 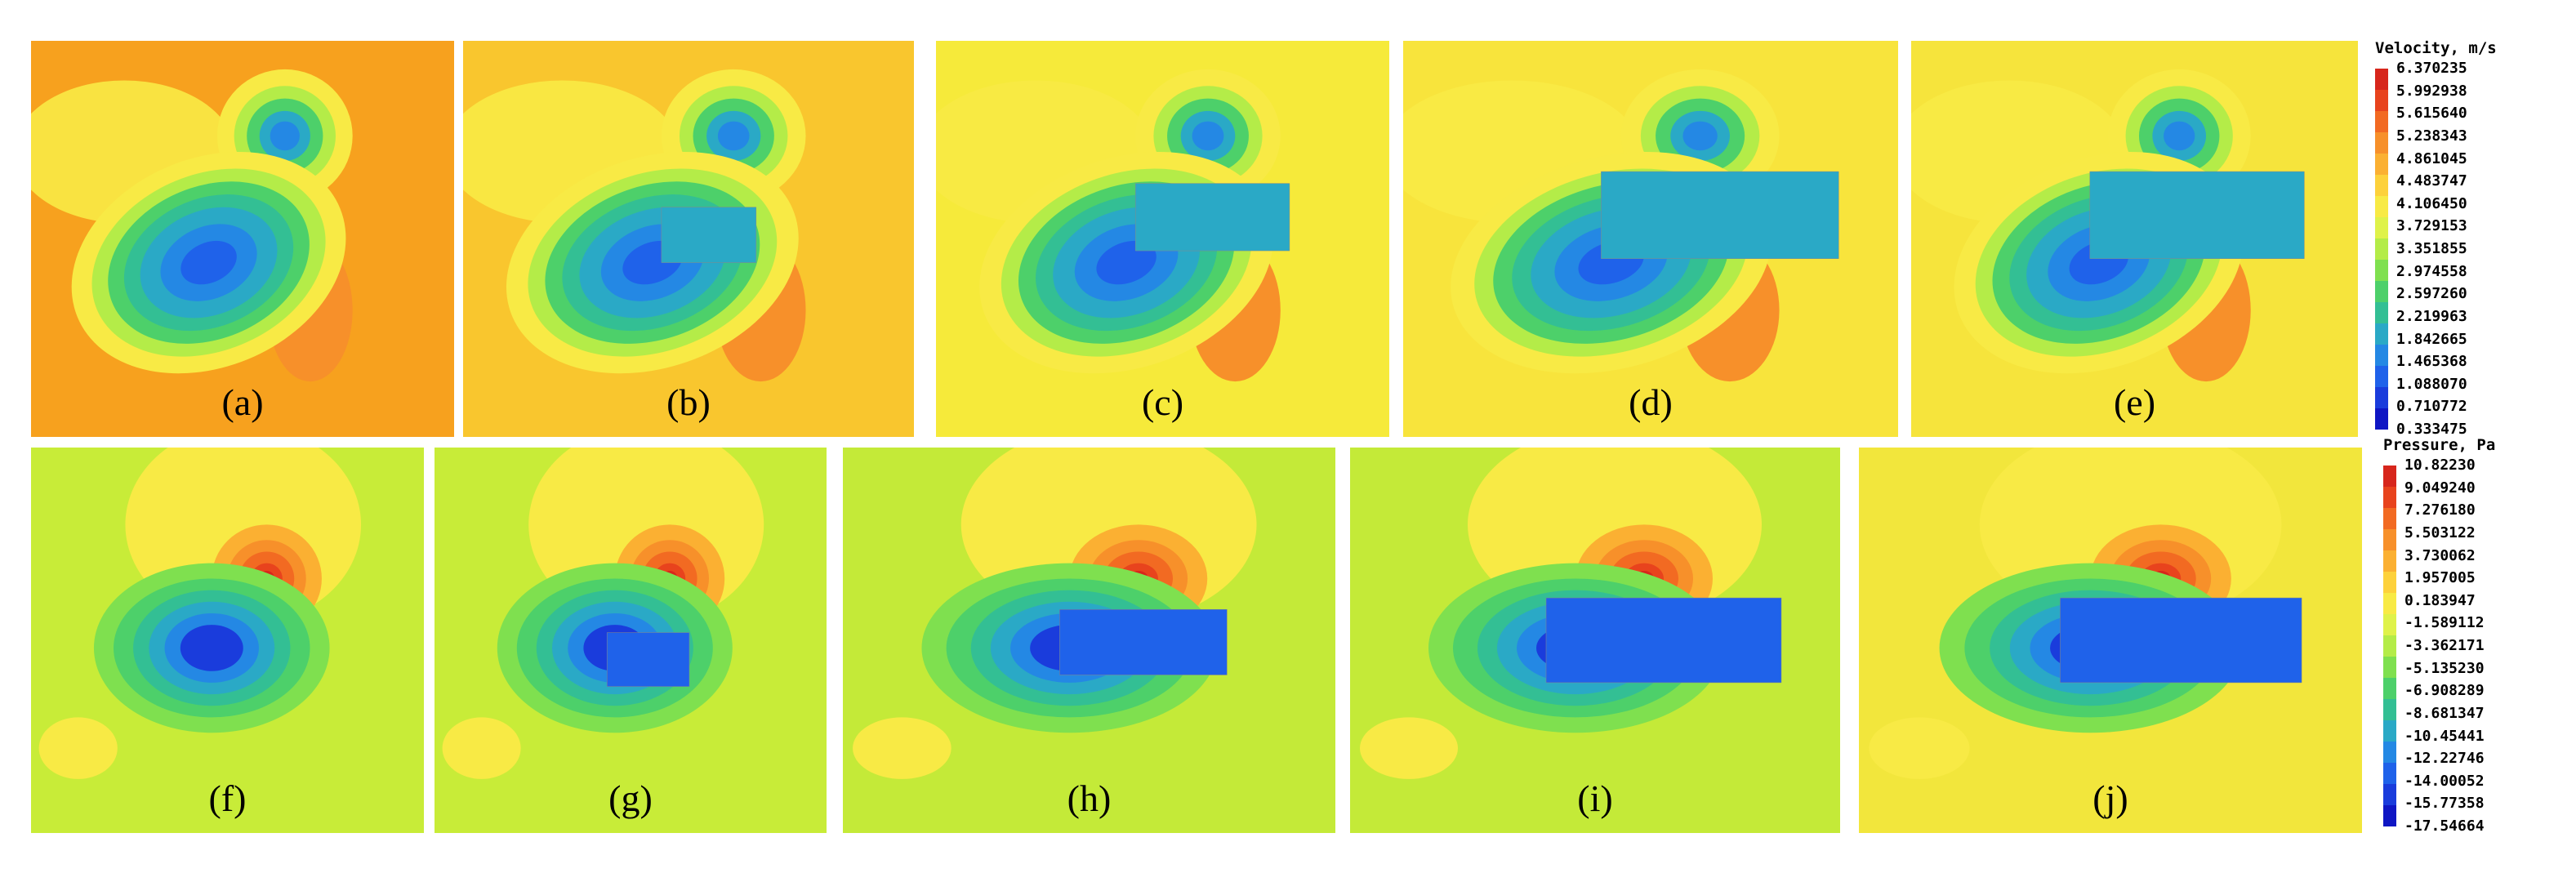 What do you see at coordinates (2431, 181) in the screenshot?
I see `legend-tick-label: 4.483747` at bounding box center [2431, 181].